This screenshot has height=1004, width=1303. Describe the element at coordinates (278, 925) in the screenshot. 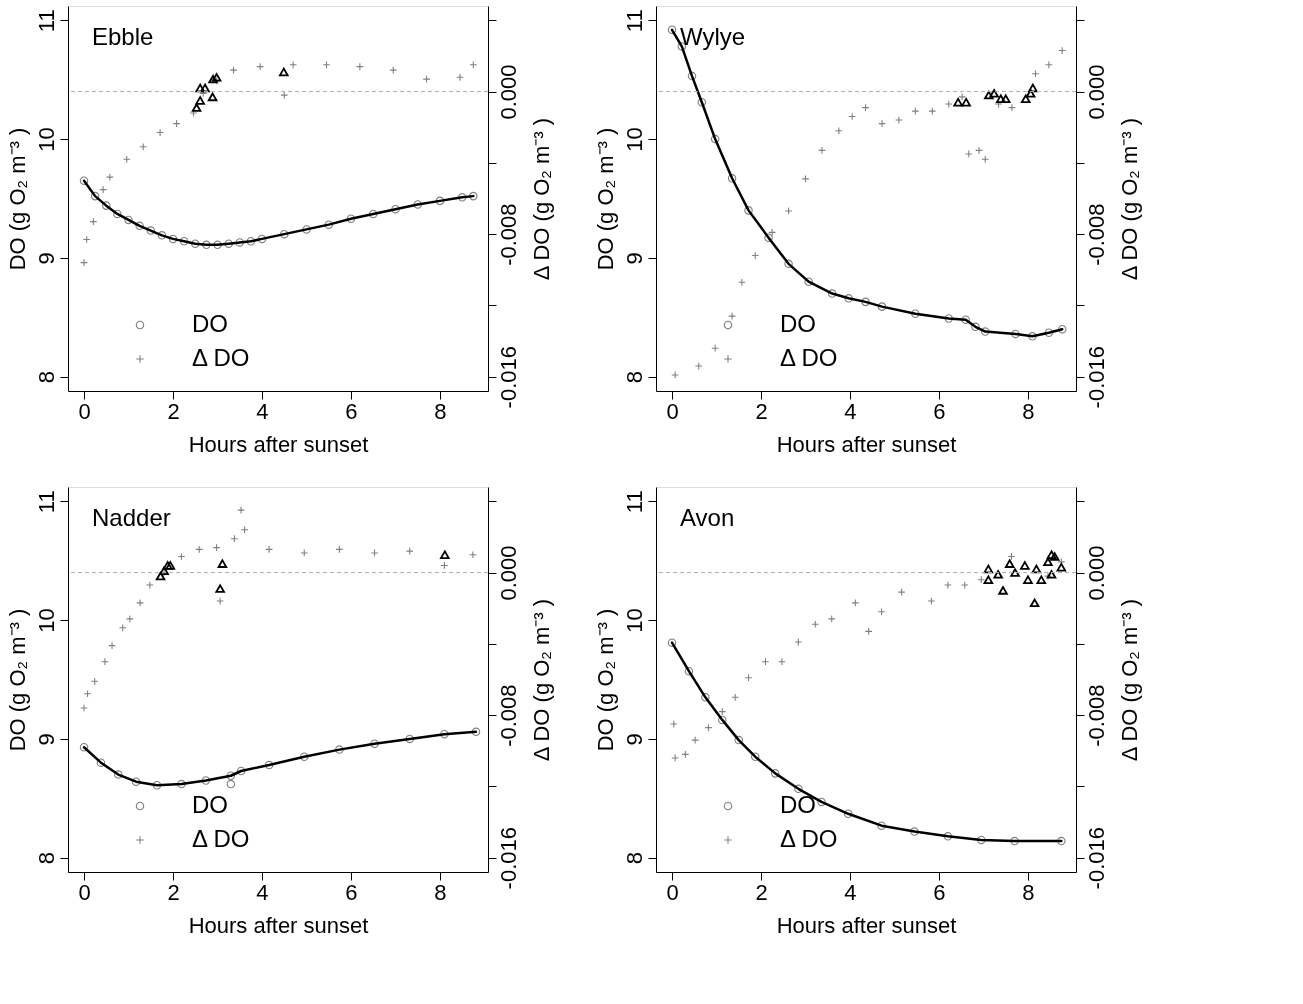

I see `x-axis-title: Hours after sunset` at that location.